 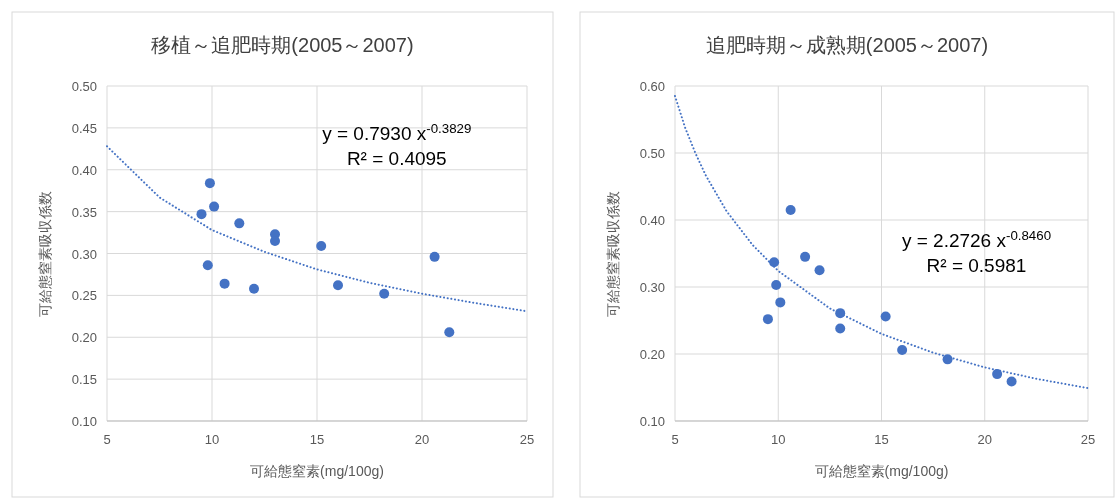 I want to click on chart-title: 移植～追肥時期(2005～2007), so click(x=282, y=45).